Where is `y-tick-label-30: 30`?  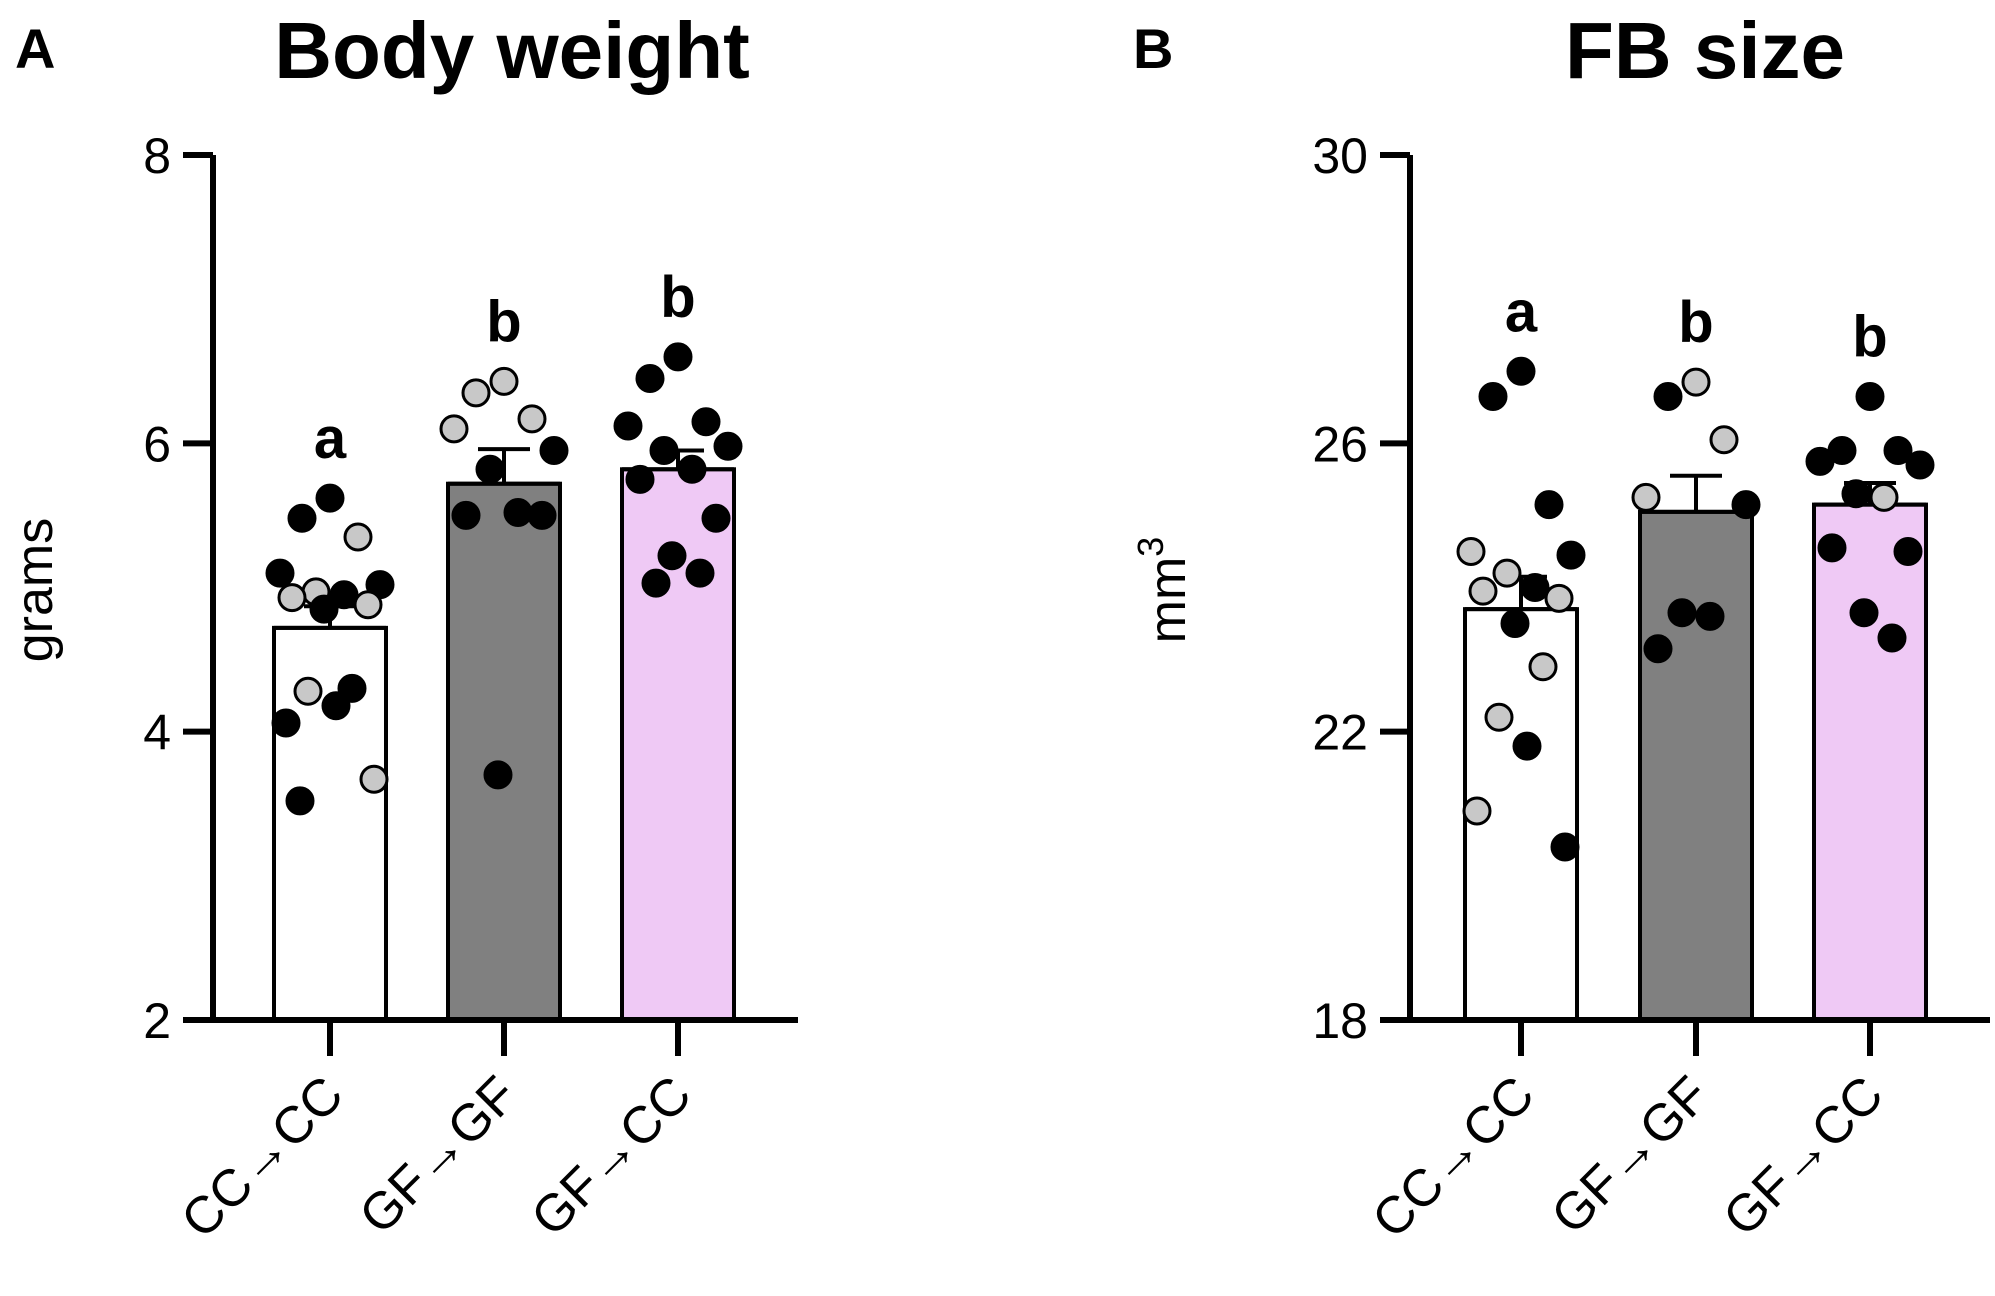
y-tick-label-30: 30 is located at coordinates (1340, 156).